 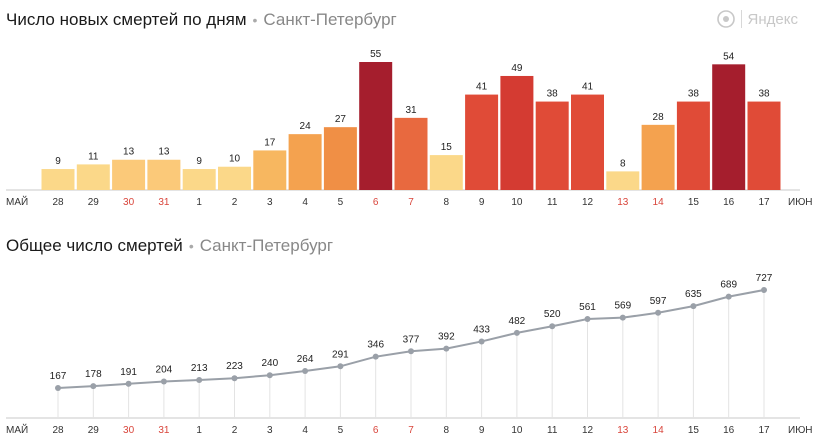 What do you see at coordinates (376, 54) in the screenshot?
I see `bar-value-label: 55` at bounding box center [376, 54].